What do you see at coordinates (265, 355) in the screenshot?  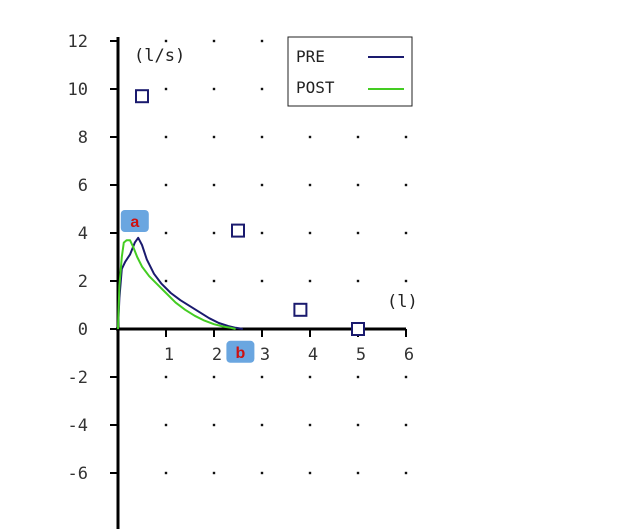 I see `x-tick-label: 3` at bounding box center [265, 355].